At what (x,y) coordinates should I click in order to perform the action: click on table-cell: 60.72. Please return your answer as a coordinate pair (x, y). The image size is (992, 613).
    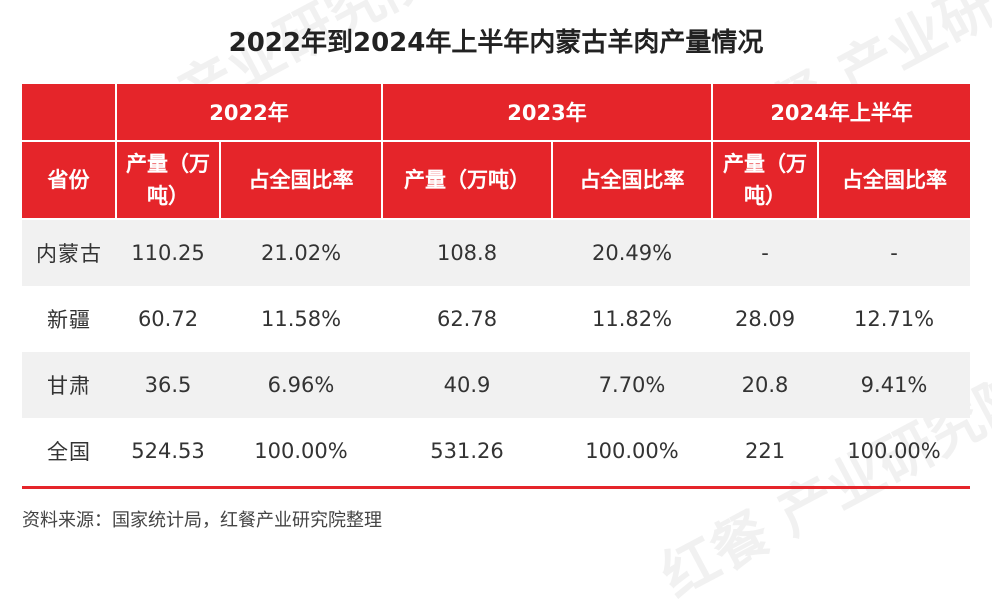
    Looking at the image, I should click on (168, 319).